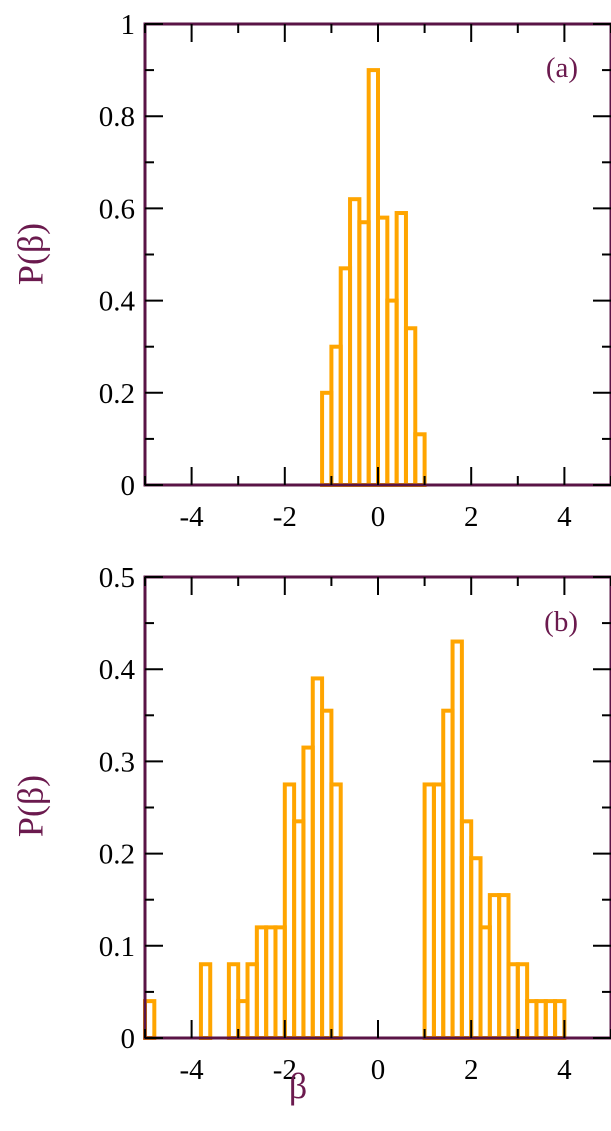  What do you see at coordinates (117, 947) in the screenshot?
I see `y-tick-label: 0.1` at bounding box center [117, 947].